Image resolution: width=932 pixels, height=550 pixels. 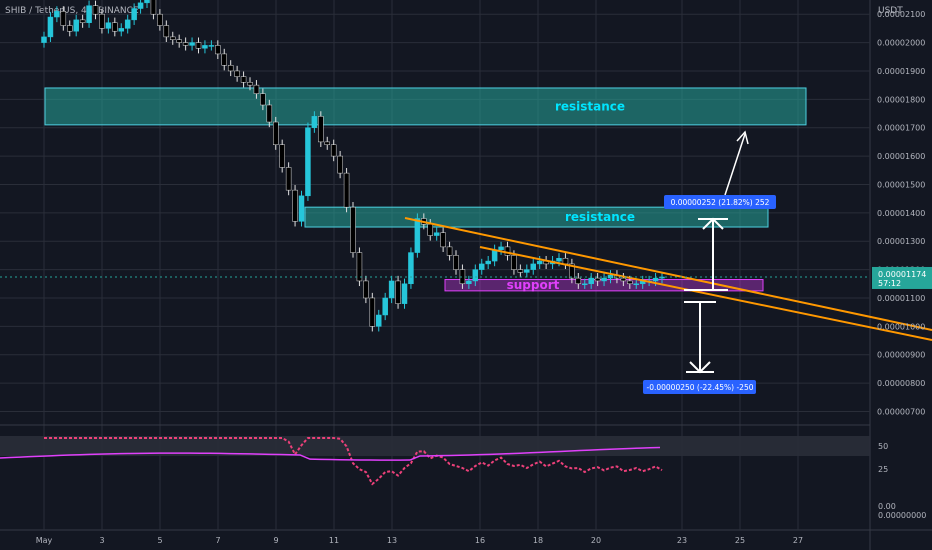 What do you see at coordinates (275, 540) in the screenshot?
I see `time-tick-label: 9` at bounding box center [275, 540].